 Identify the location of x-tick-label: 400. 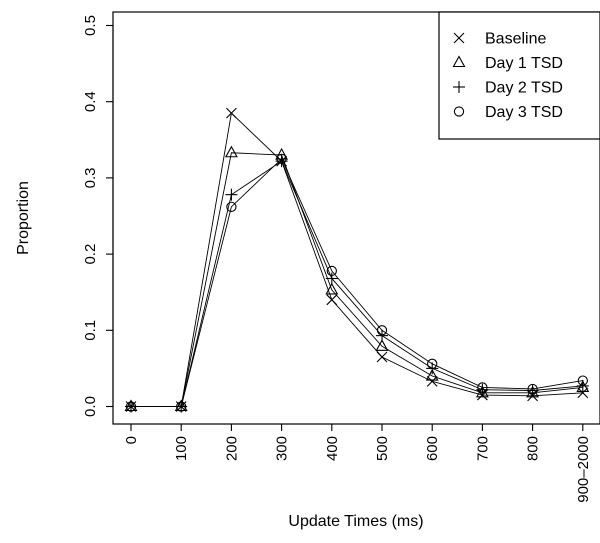
(332, 448).